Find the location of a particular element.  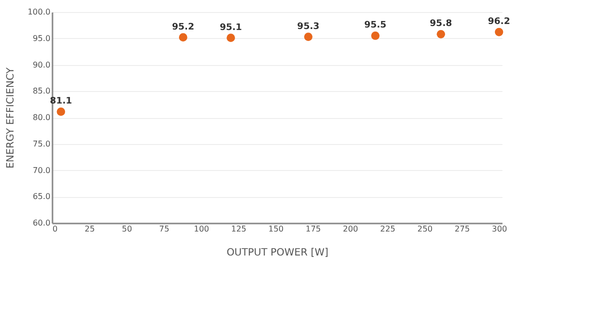

x-axis-title: OUTPUT POWER [W] is located at coordinates (277, 253).